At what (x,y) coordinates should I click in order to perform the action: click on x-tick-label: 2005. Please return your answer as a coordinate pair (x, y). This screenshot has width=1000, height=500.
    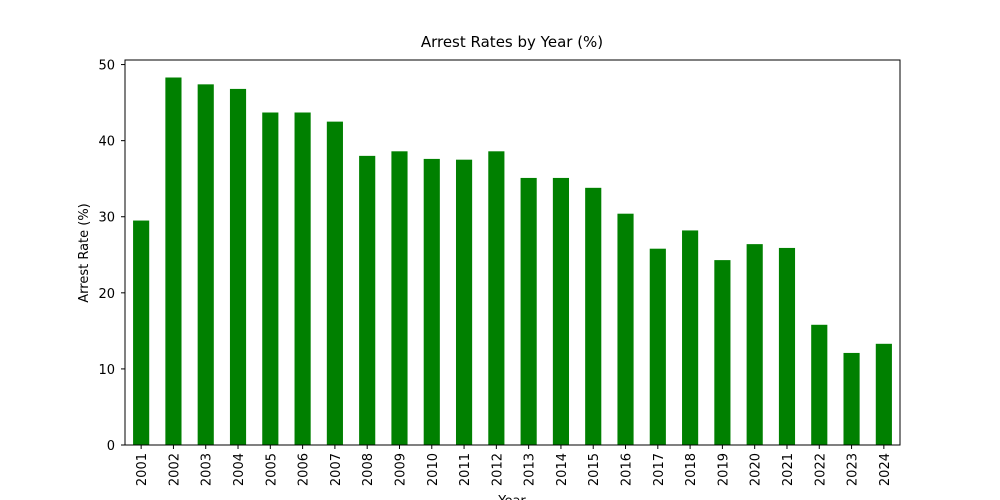
    Looking at the image, I should click on (271, 469).